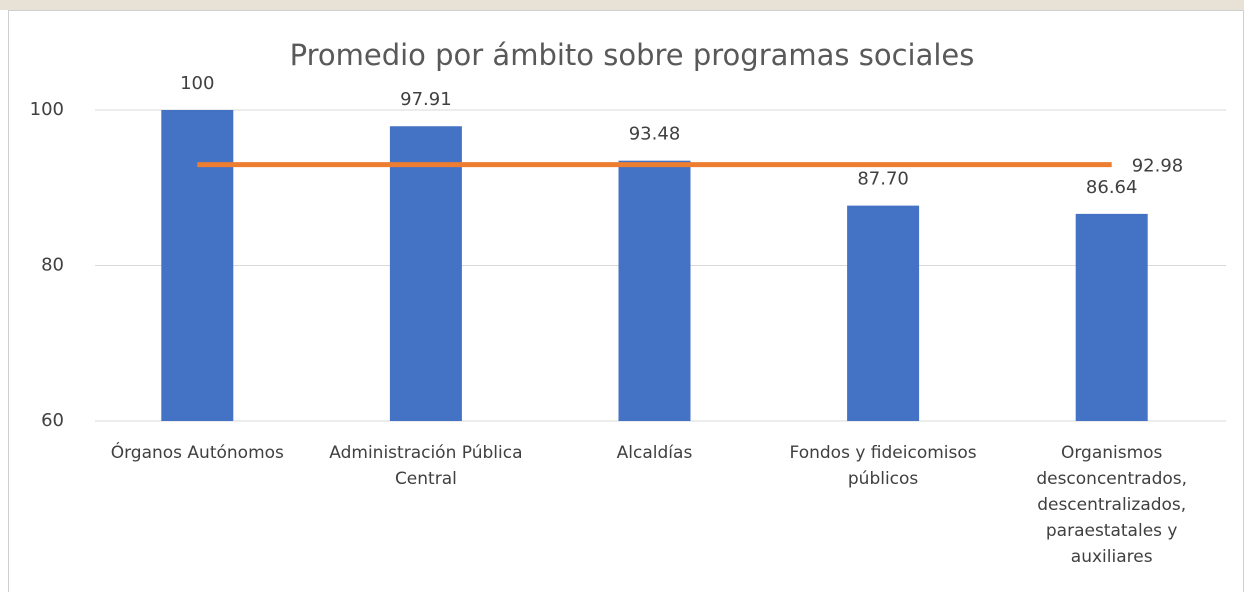 Image resolution: width=1244 pixels, height=592 pixels. Describe the element at coordinates (426, 466) in the screenshot. I see `x-tick-label: Administración Pública Central` at that location.